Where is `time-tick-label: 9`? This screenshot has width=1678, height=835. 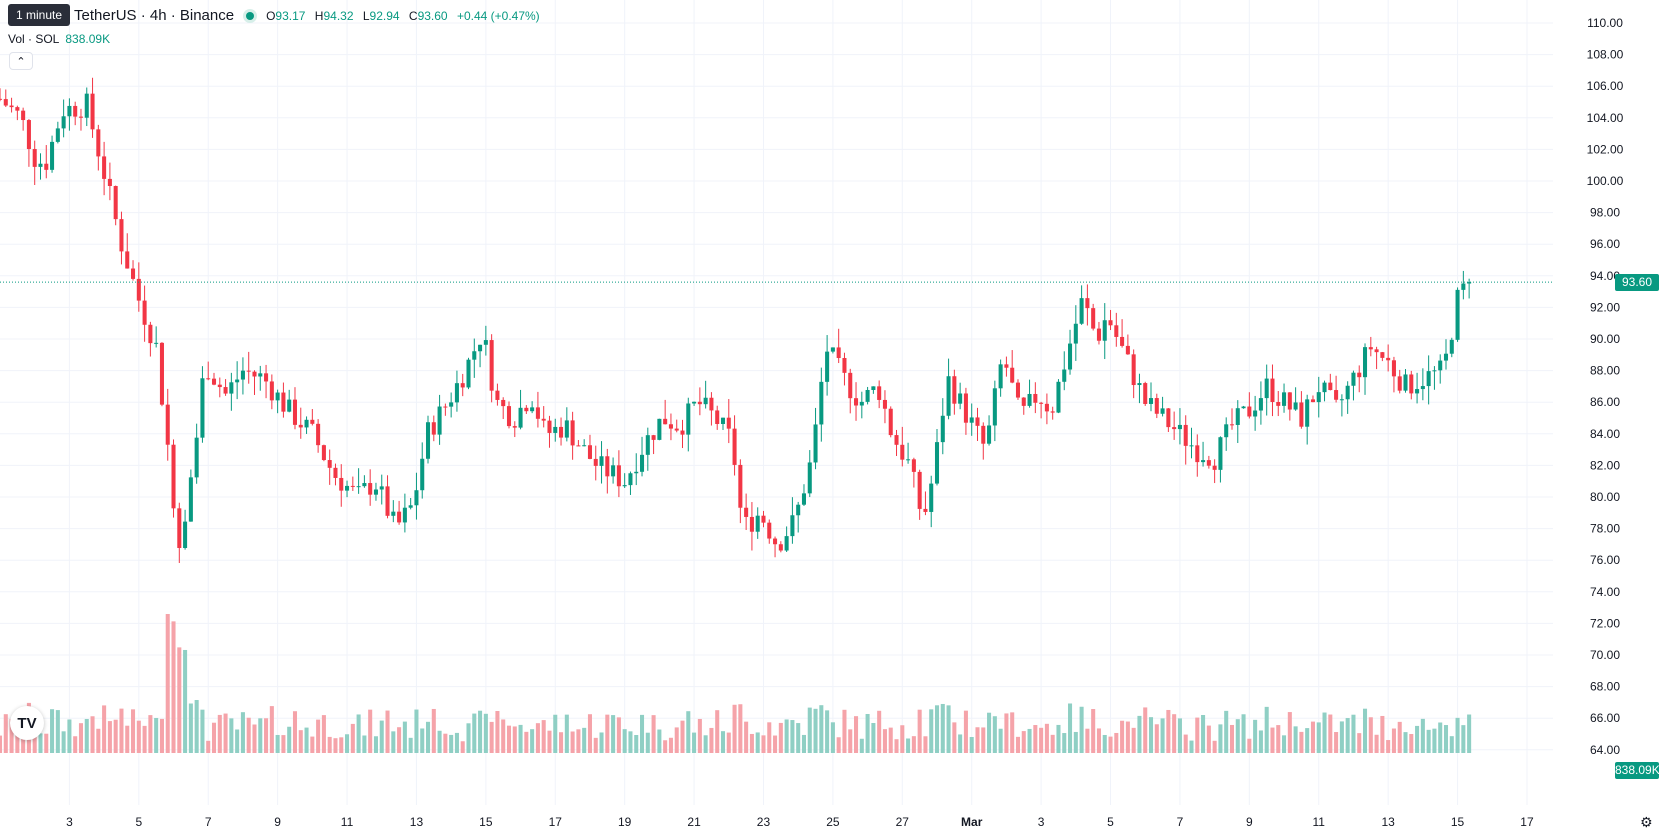 time-tick-label: 9 is located at coordinates (1249, 822).